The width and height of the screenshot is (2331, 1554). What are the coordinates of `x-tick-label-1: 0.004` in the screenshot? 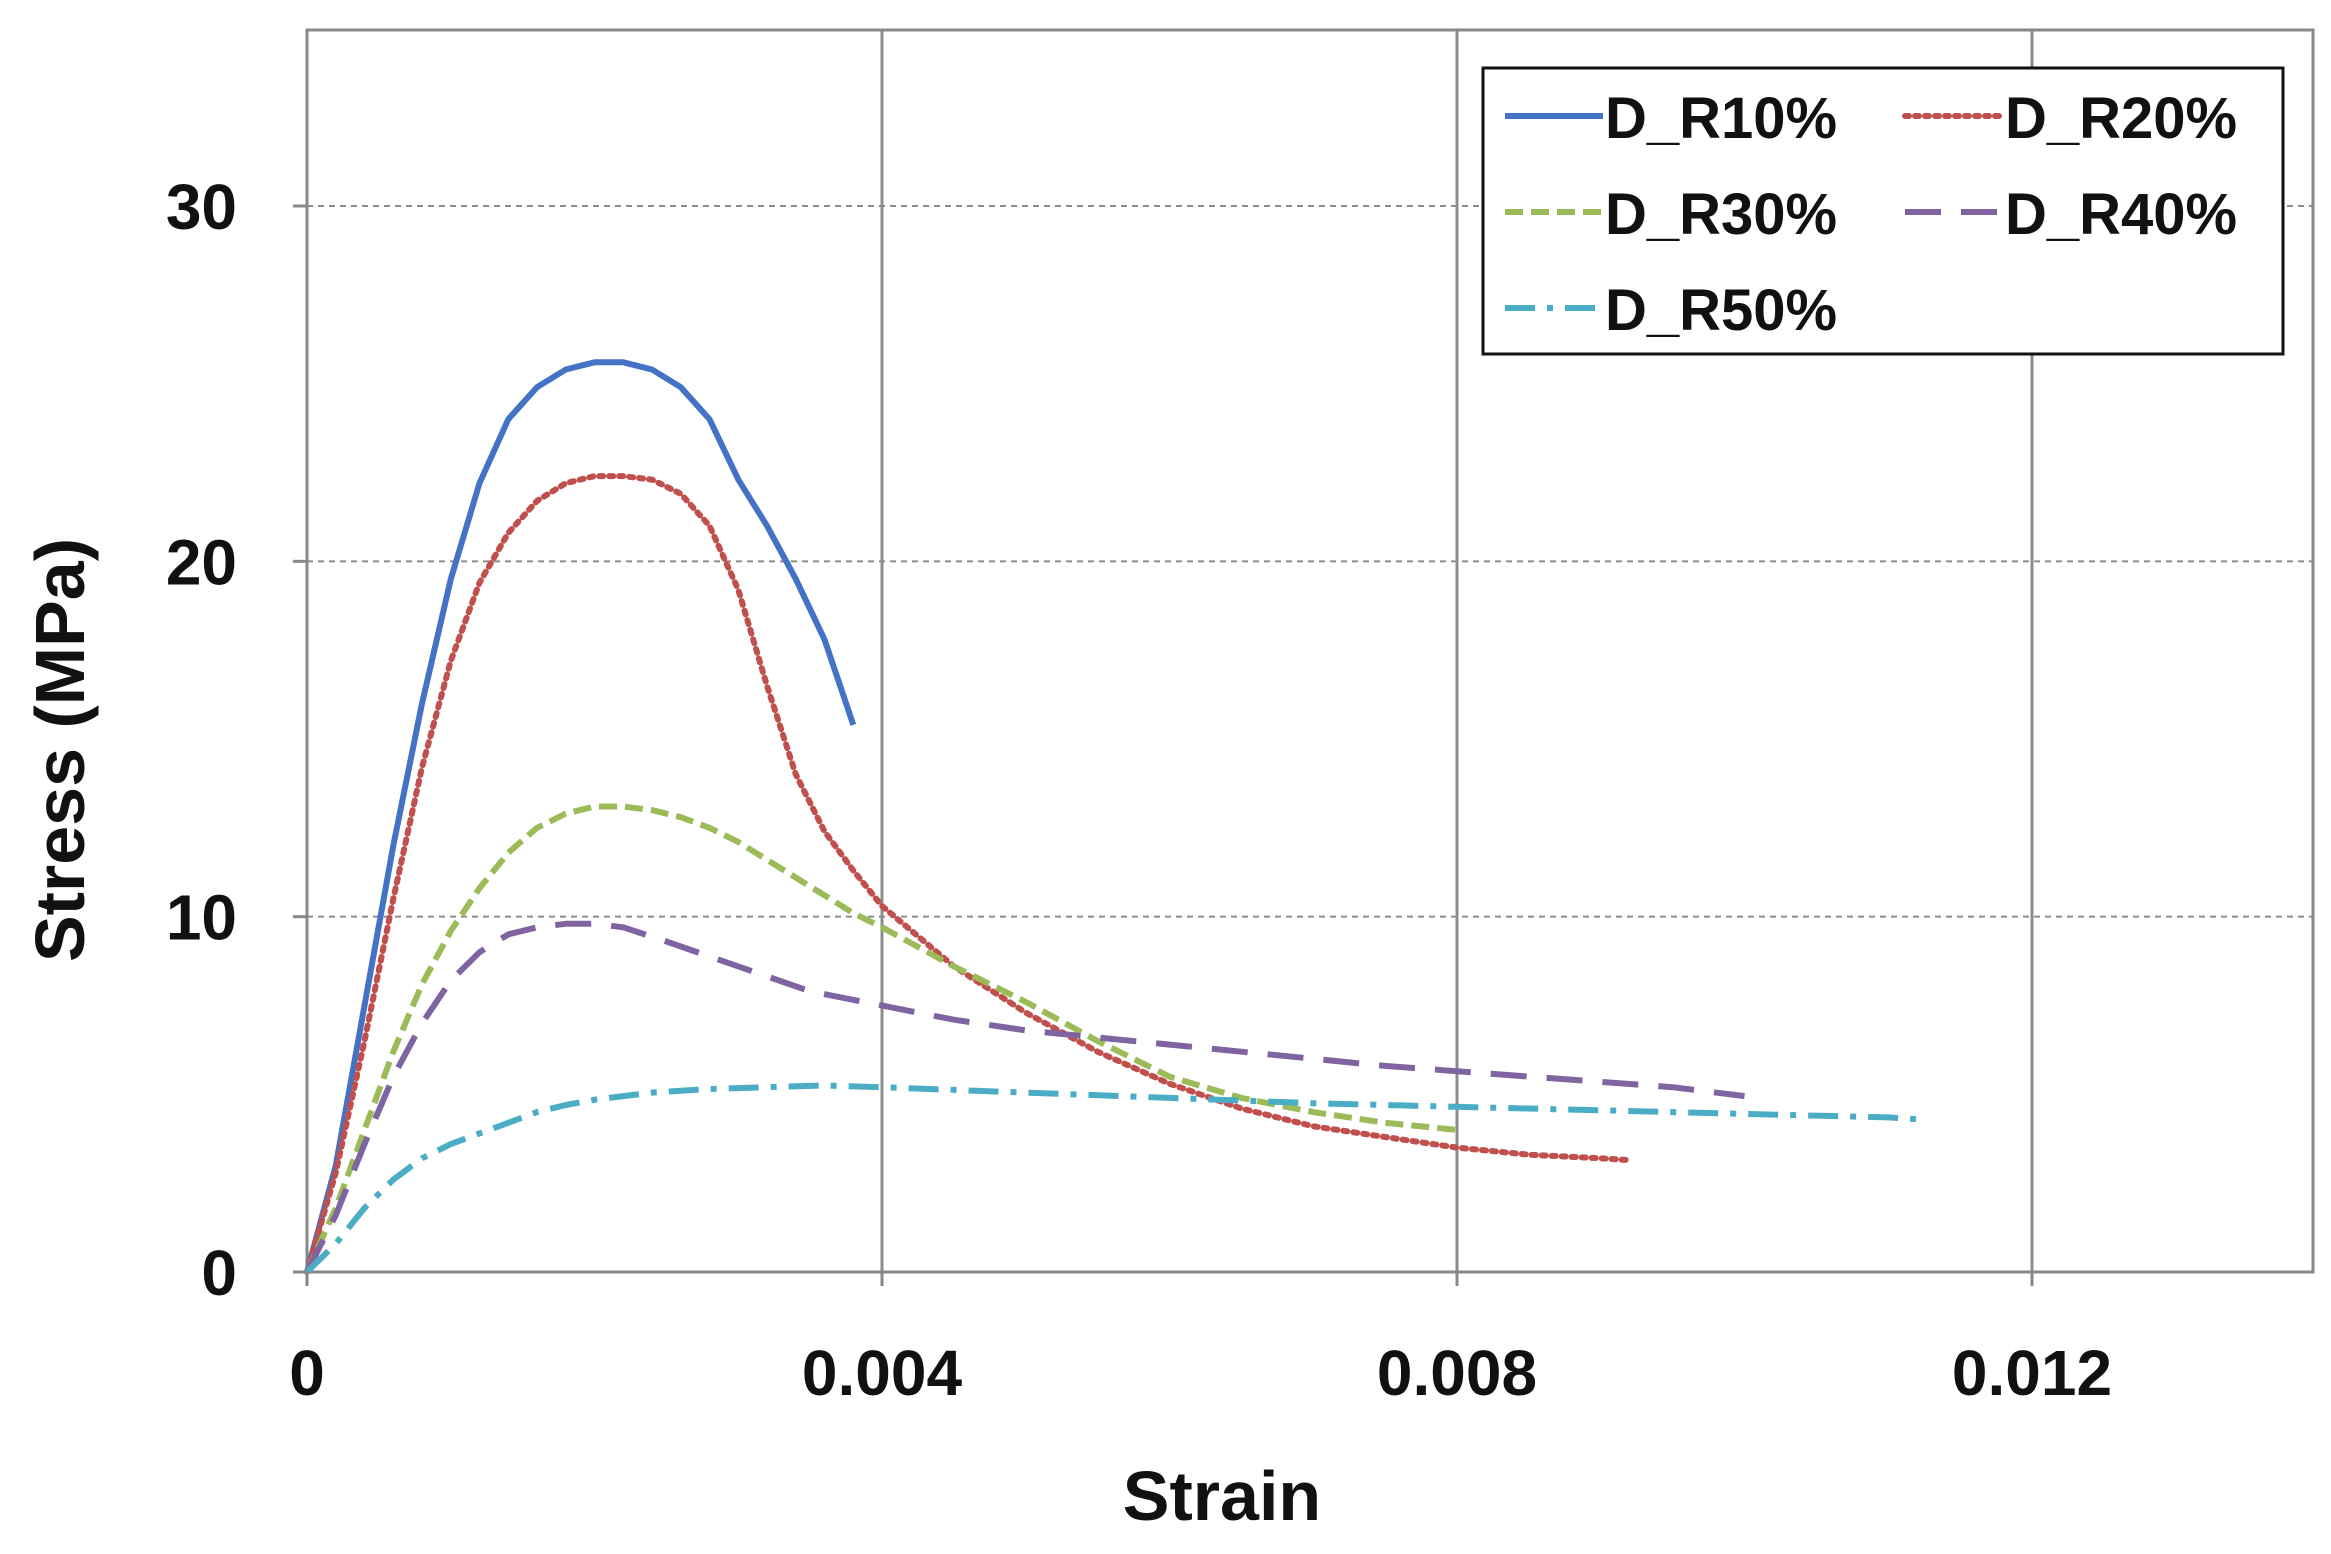 It's located at (882, 1373).